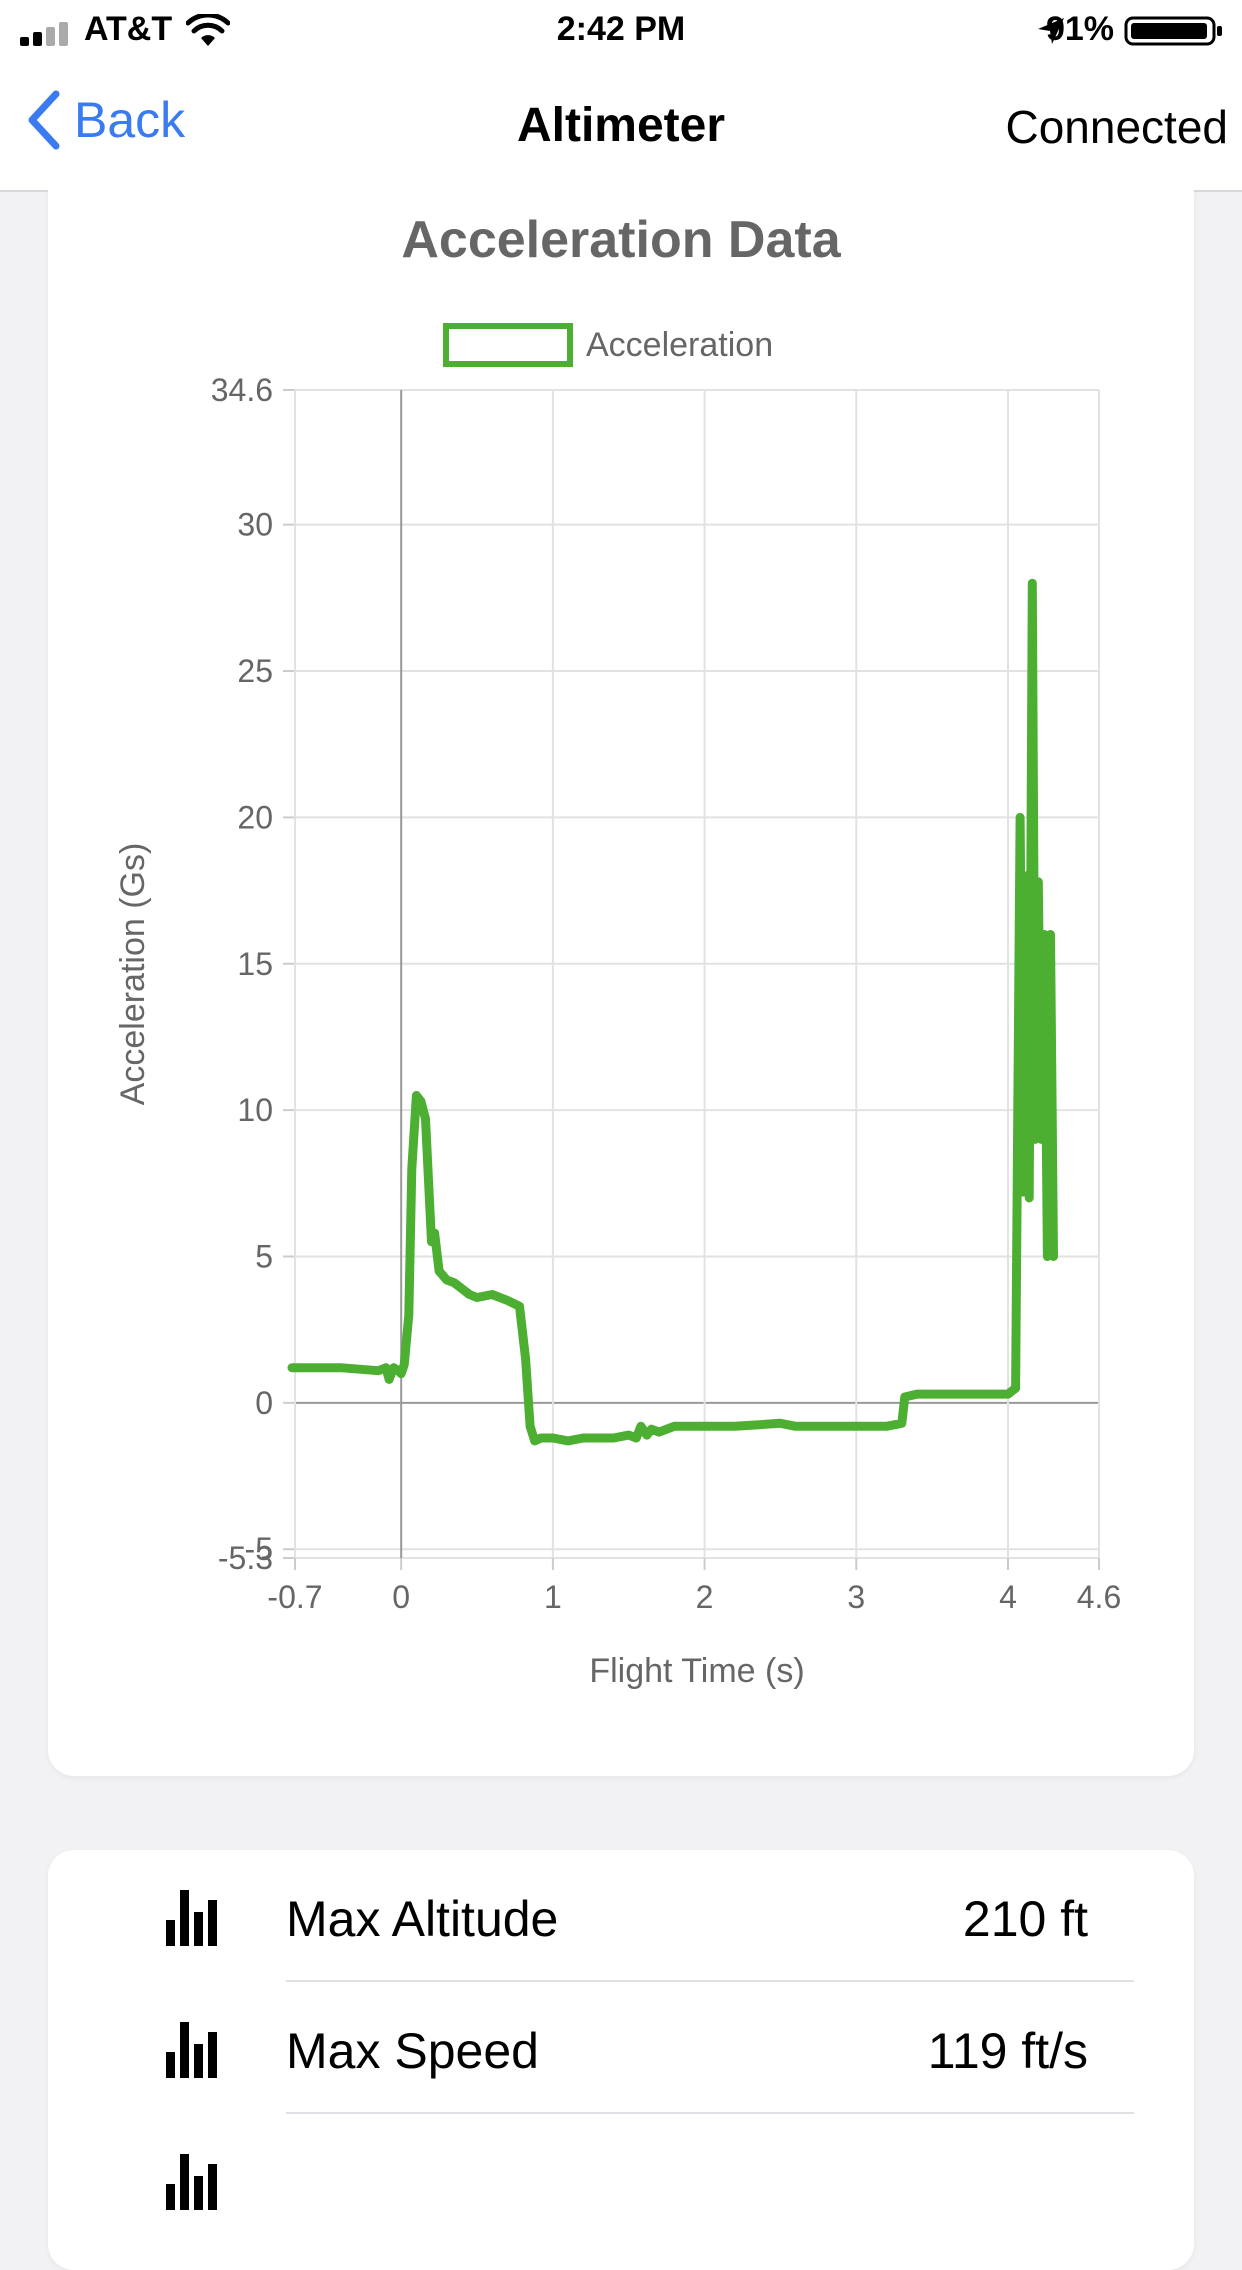 This screenshot has width=1242, height=2270. What do you see at coordinates (264, 1403) in the screenshot?
I see `y-tick-label: 0` at bounding box center [264, 1403].